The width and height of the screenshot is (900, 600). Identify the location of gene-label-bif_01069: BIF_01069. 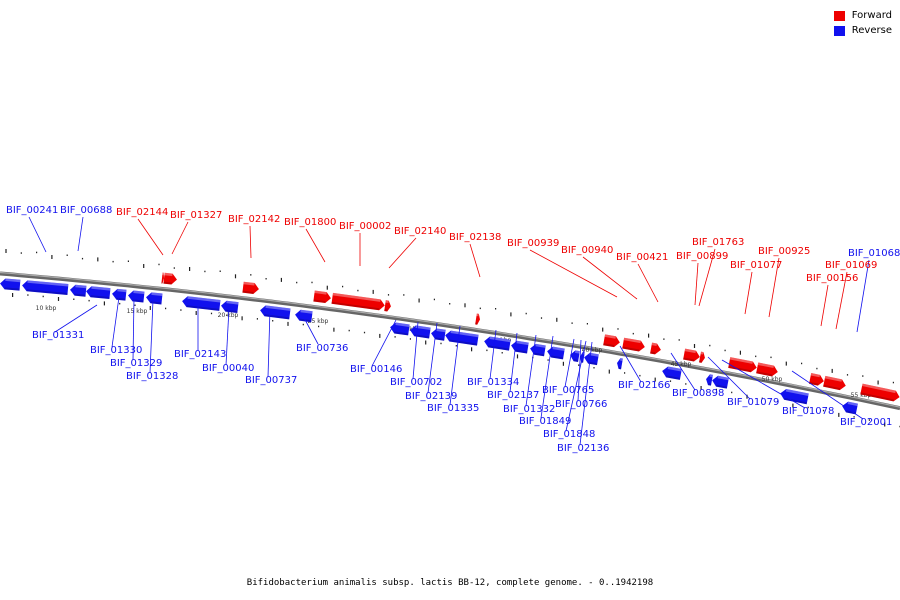
(851, 265).